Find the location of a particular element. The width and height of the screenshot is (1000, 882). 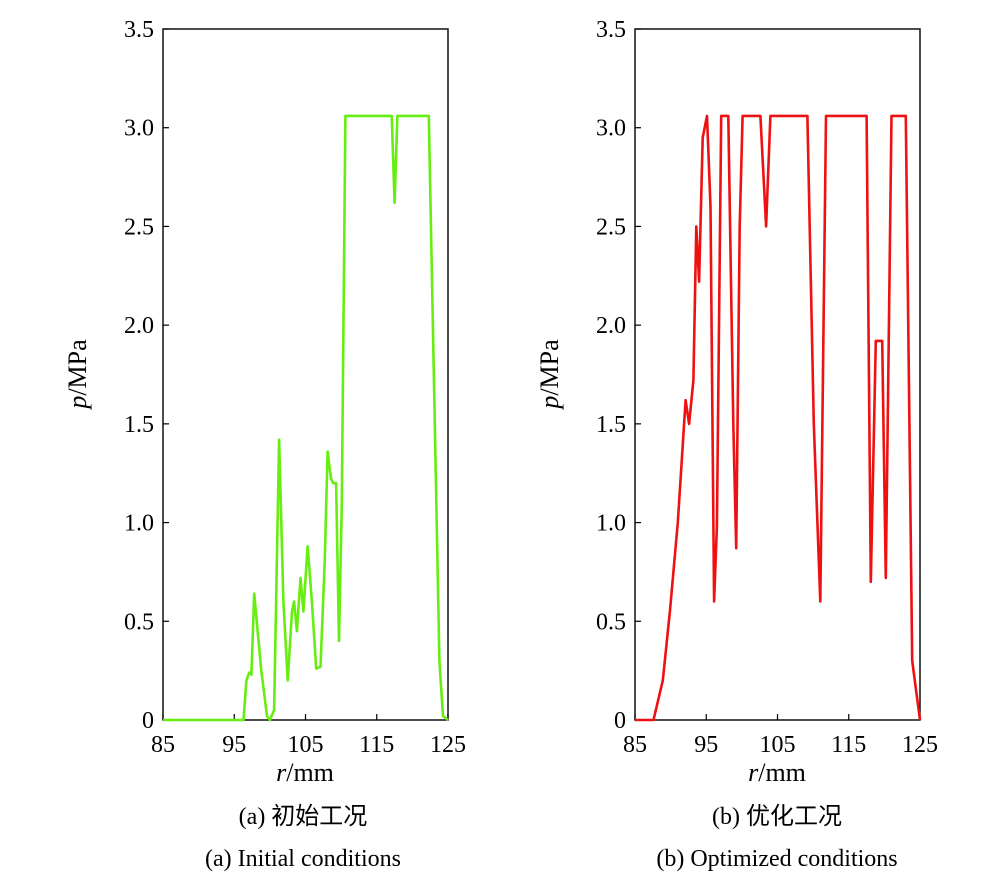

caption-chinese: (b) 优化工况 is located at coordinates (777, 816).